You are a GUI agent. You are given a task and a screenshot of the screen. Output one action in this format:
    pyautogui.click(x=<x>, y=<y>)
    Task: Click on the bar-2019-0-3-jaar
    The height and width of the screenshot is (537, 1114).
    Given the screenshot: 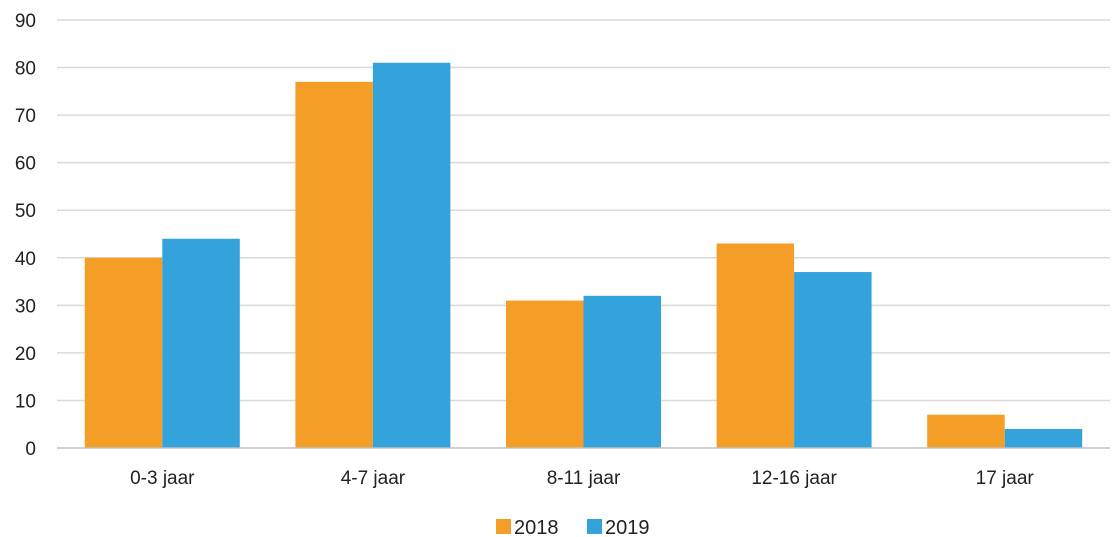 What is the action you would take?
    pyautogui.click(x=201, y=343)
    